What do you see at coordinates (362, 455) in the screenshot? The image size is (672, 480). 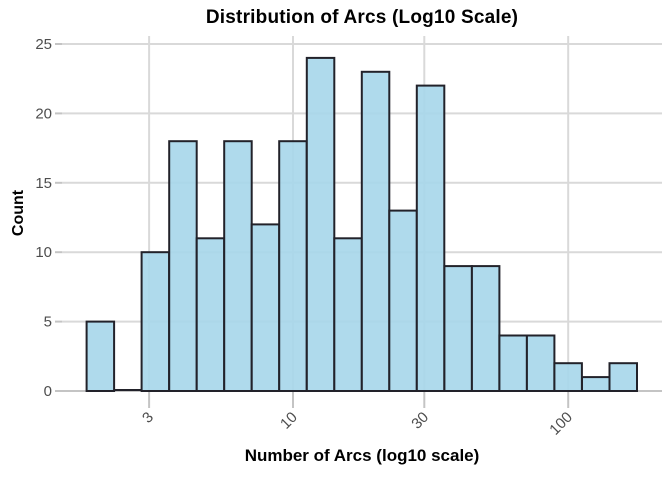 I see `x-axis-label: Number of Arcs (log10 scale)` at bounding box center [362, 455].